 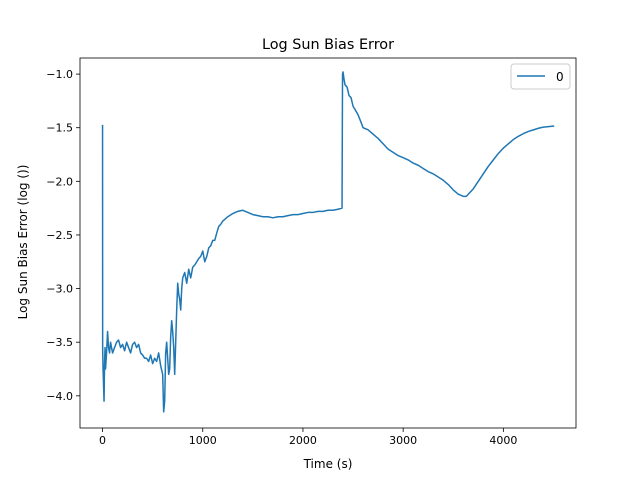 I want to click on y-axis-label: Log Sun Bias Error (log ()), so click(x=23, y=242).